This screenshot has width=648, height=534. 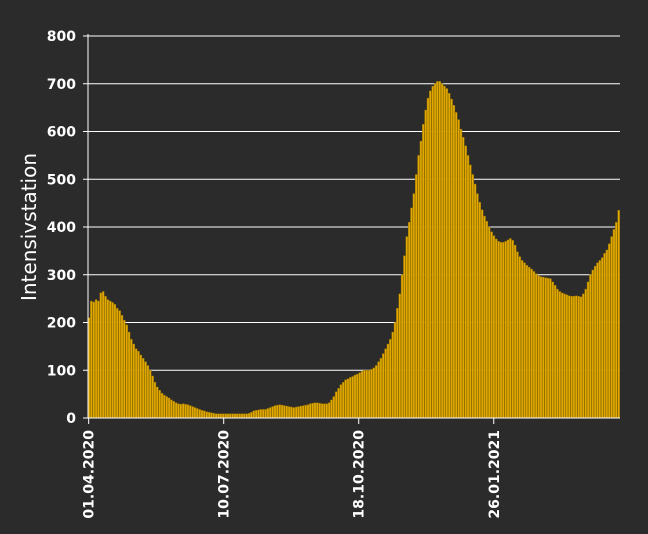 I want to click on y-tick-label: 700, so click(x=61, y=85).